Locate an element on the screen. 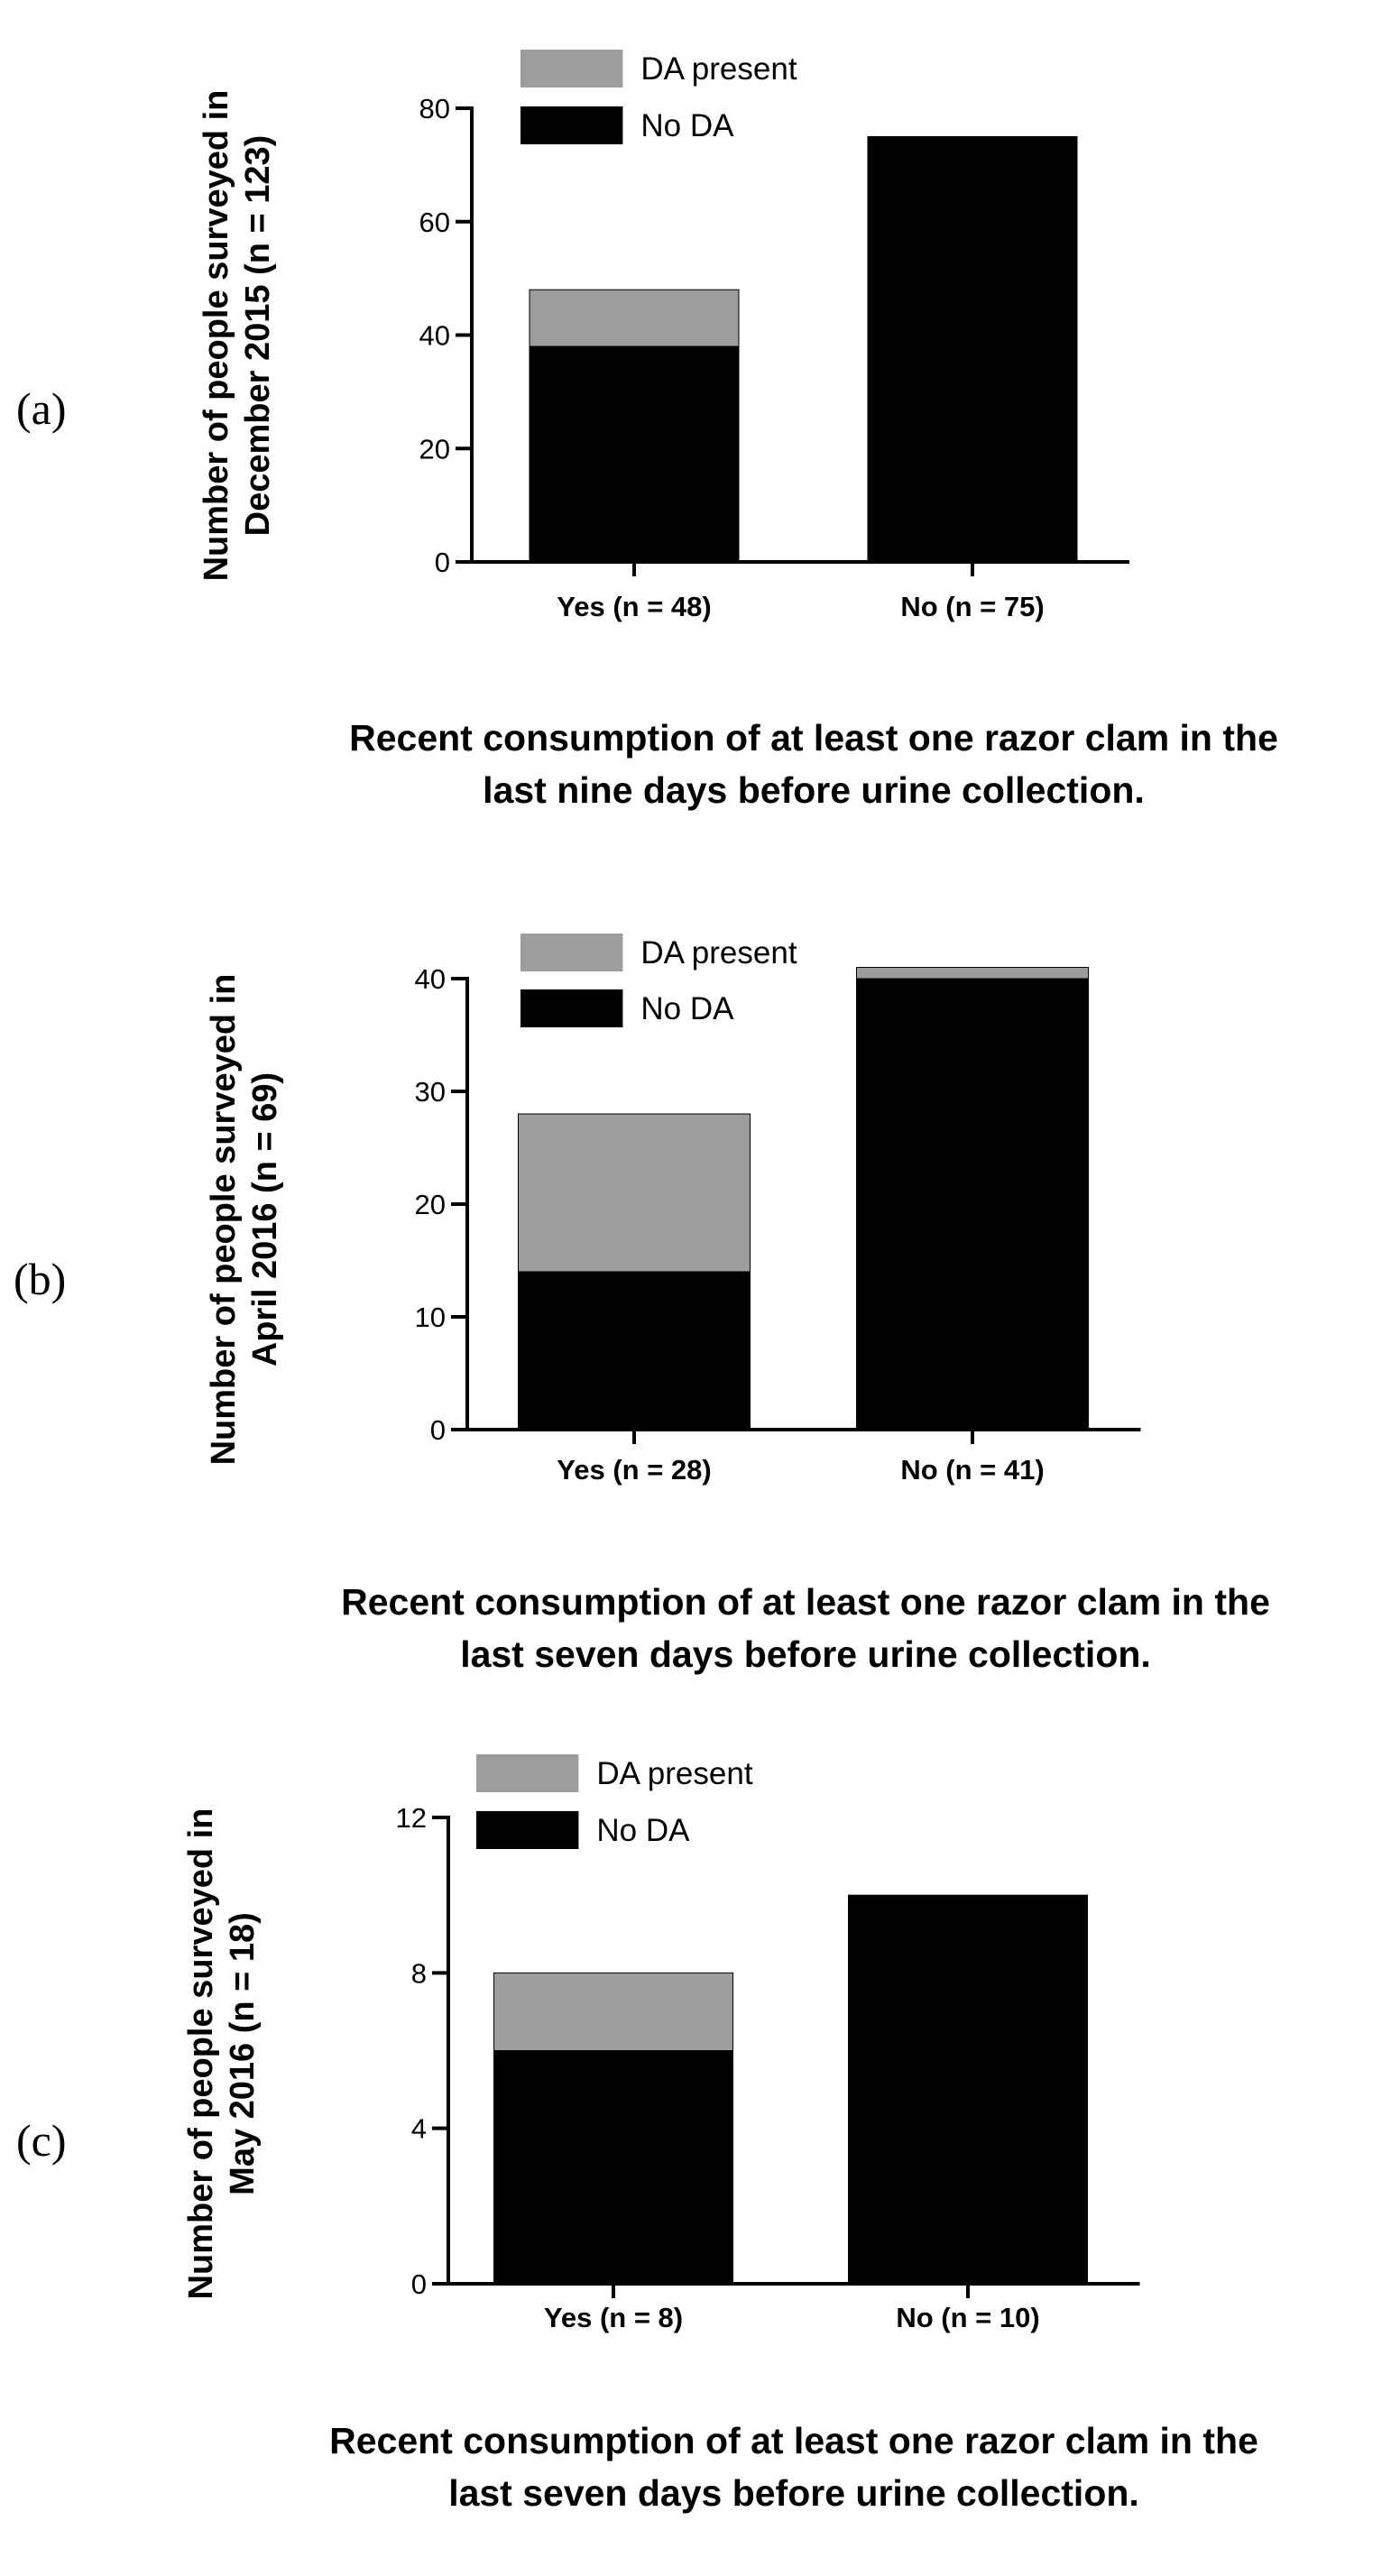 Image resolution: width=1391 pixels, height=2576 pixels. y-tick-label: 30 is located at coordinates (430, 1092).